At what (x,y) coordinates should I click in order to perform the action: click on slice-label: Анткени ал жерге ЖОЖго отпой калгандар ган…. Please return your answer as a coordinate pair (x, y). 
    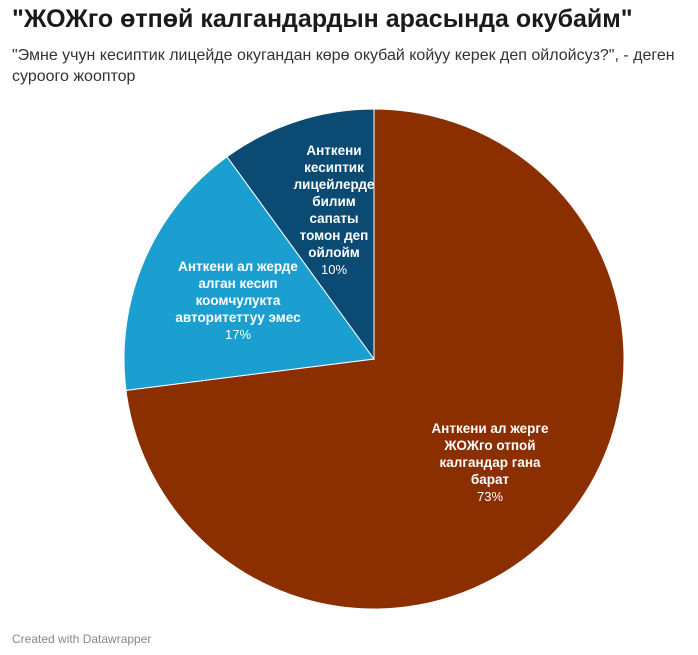
    Looking at the image, I should click on (490, 454).